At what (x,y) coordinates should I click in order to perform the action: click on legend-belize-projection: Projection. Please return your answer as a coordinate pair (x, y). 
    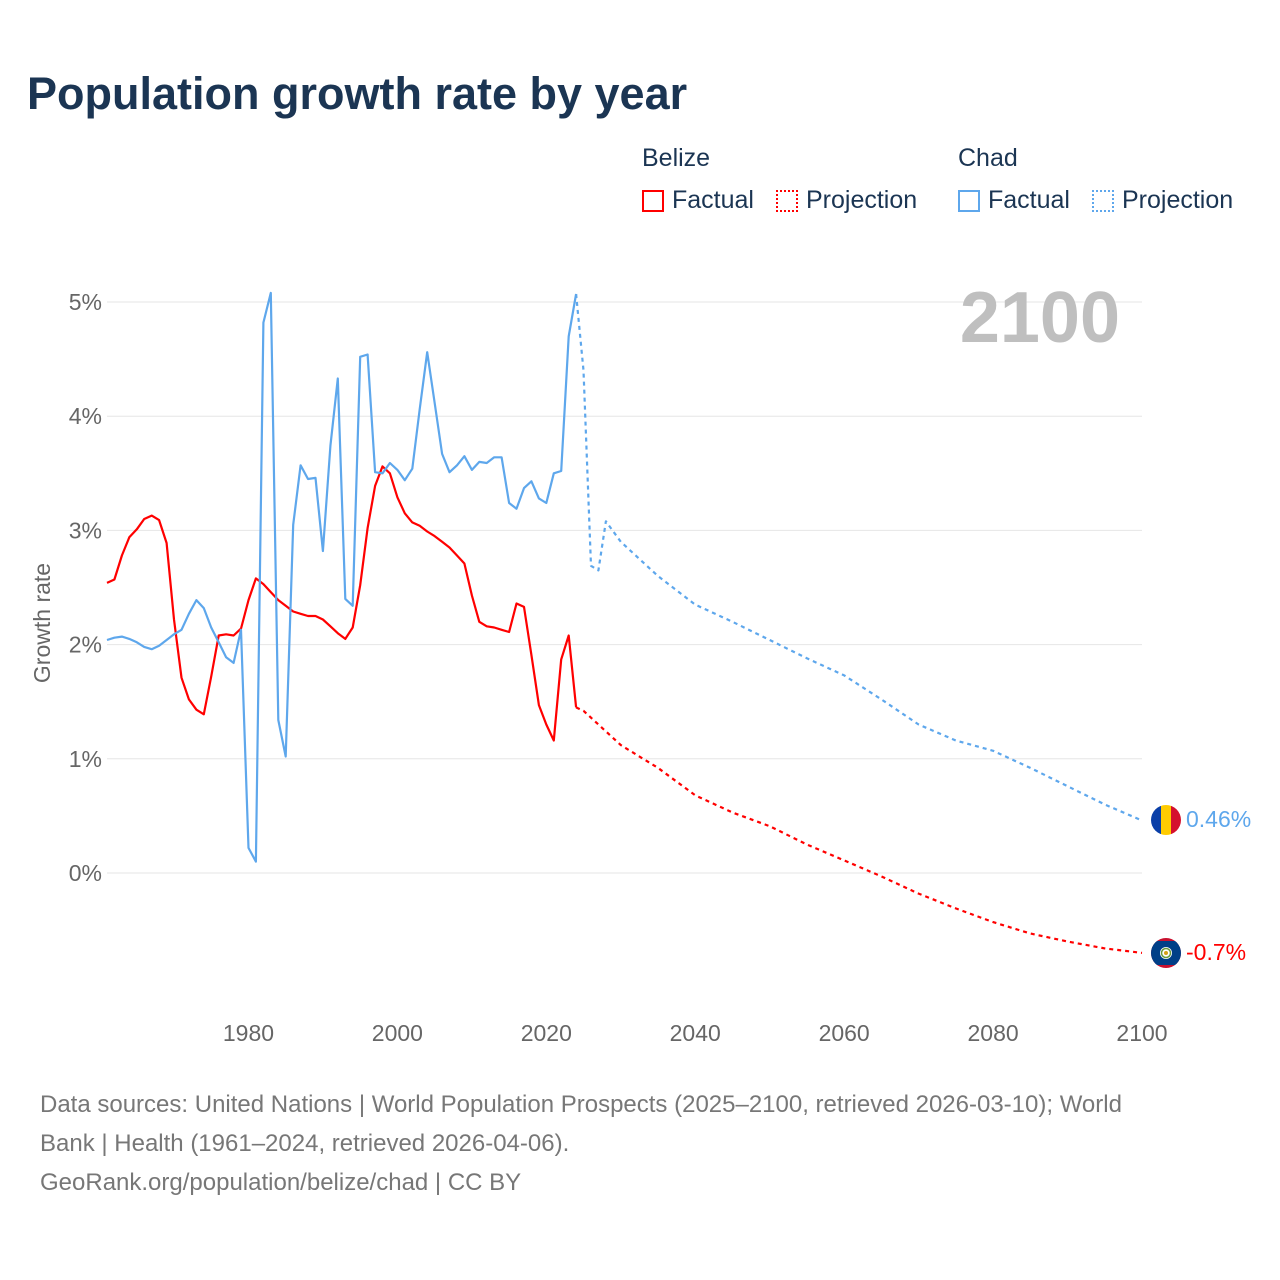
    Looking at the image, I should click on (846, 200).